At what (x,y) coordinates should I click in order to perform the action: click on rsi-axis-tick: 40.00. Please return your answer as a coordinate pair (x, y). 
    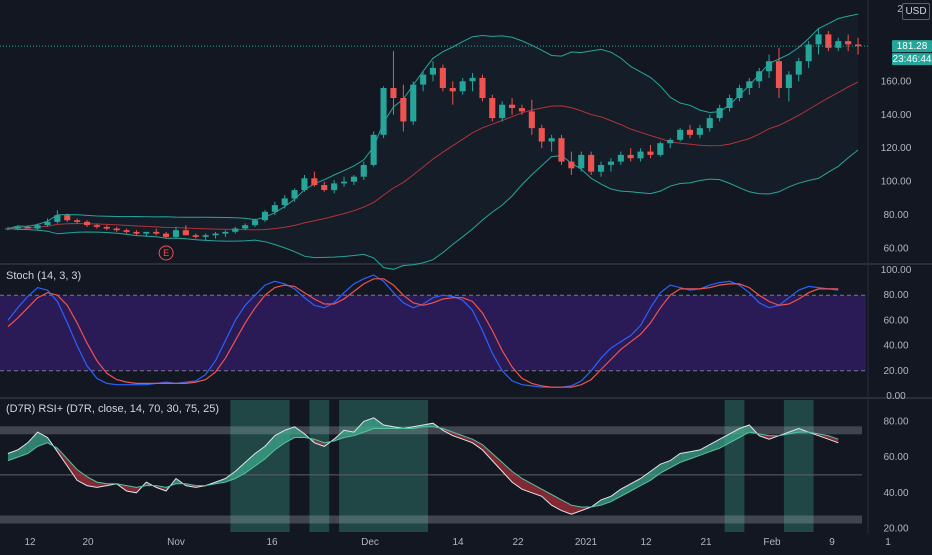
    Looking at the image, I should click on (895, 493).